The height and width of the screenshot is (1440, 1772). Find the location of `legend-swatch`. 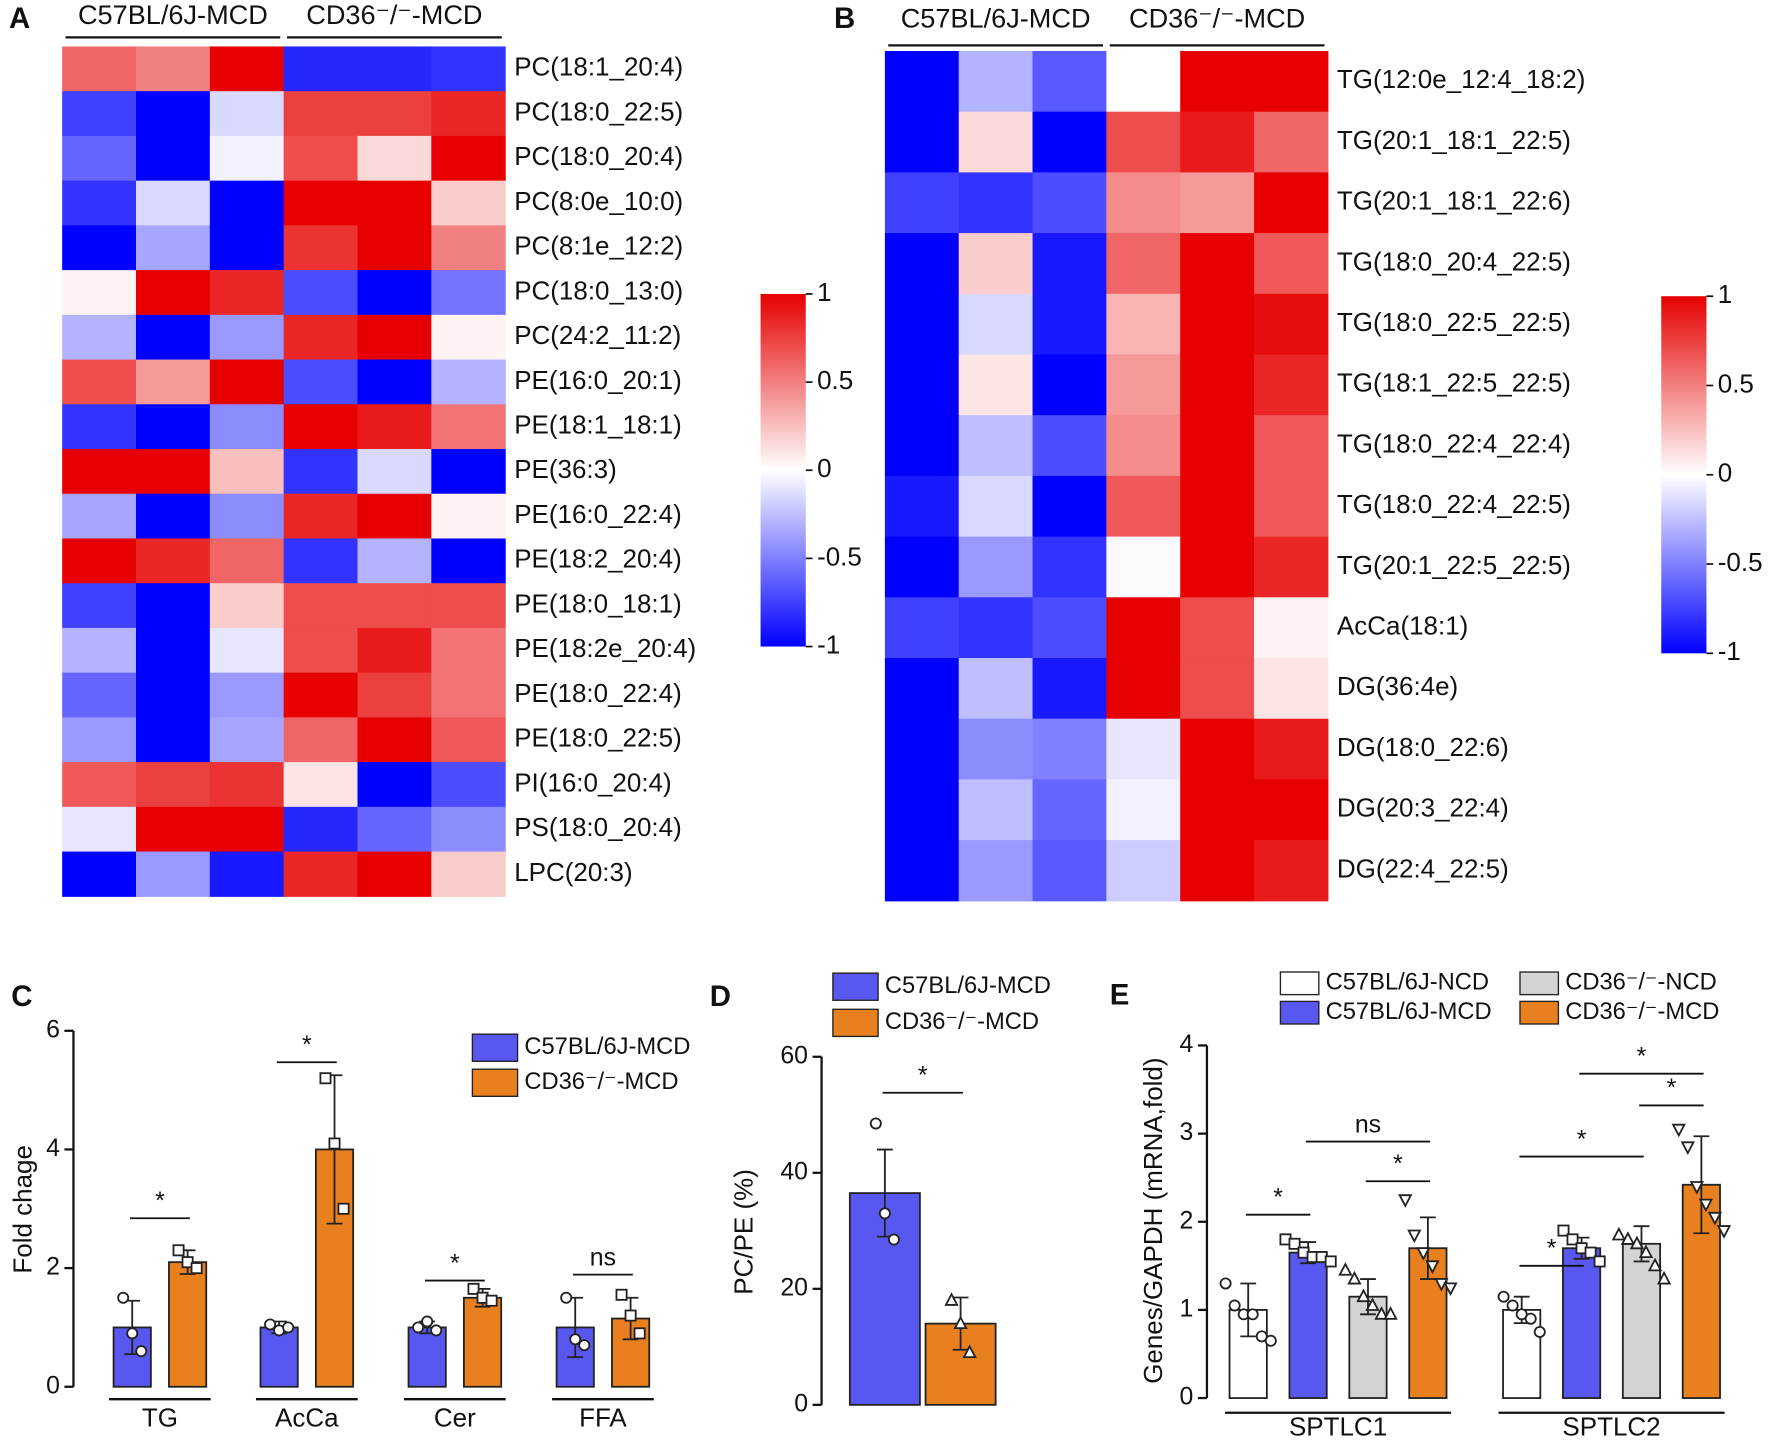

legend-swatch is located at coordinates (855, 1023).